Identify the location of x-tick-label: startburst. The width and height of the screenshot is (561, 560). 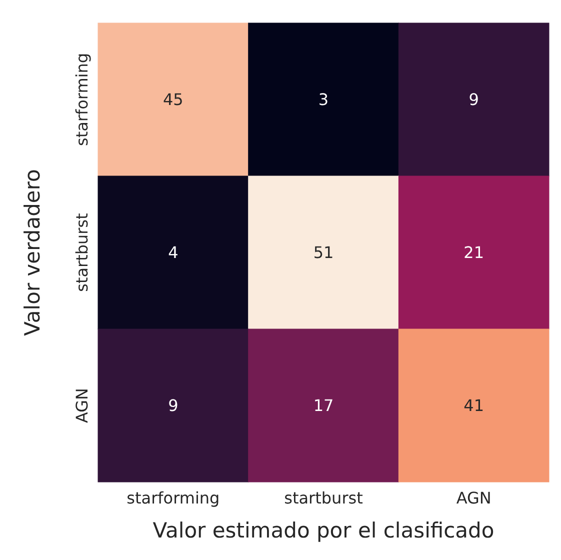
(323, 498).